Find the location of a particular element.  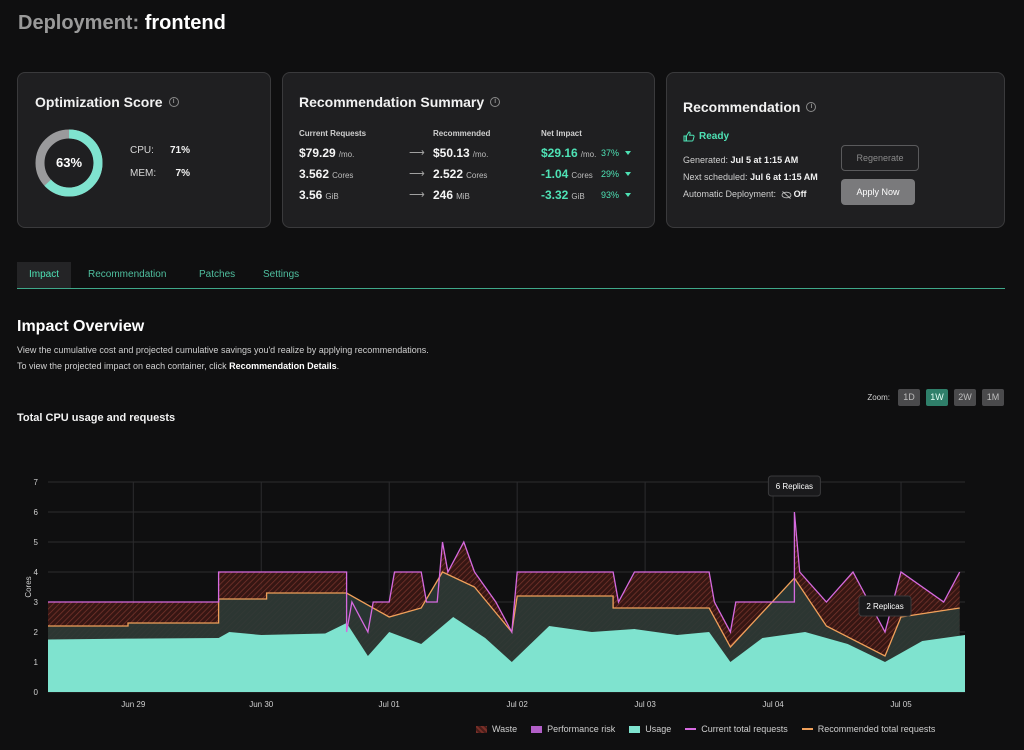

header-recommended: Recommended is located at coordinates (462, 133).